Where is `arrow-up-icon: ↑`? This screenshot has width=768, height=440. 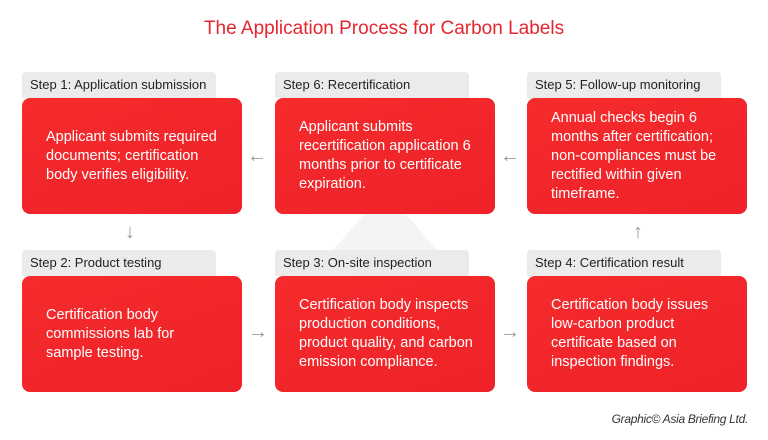
arrow-up-icon: ↑ is located at coordinates (638, 232).